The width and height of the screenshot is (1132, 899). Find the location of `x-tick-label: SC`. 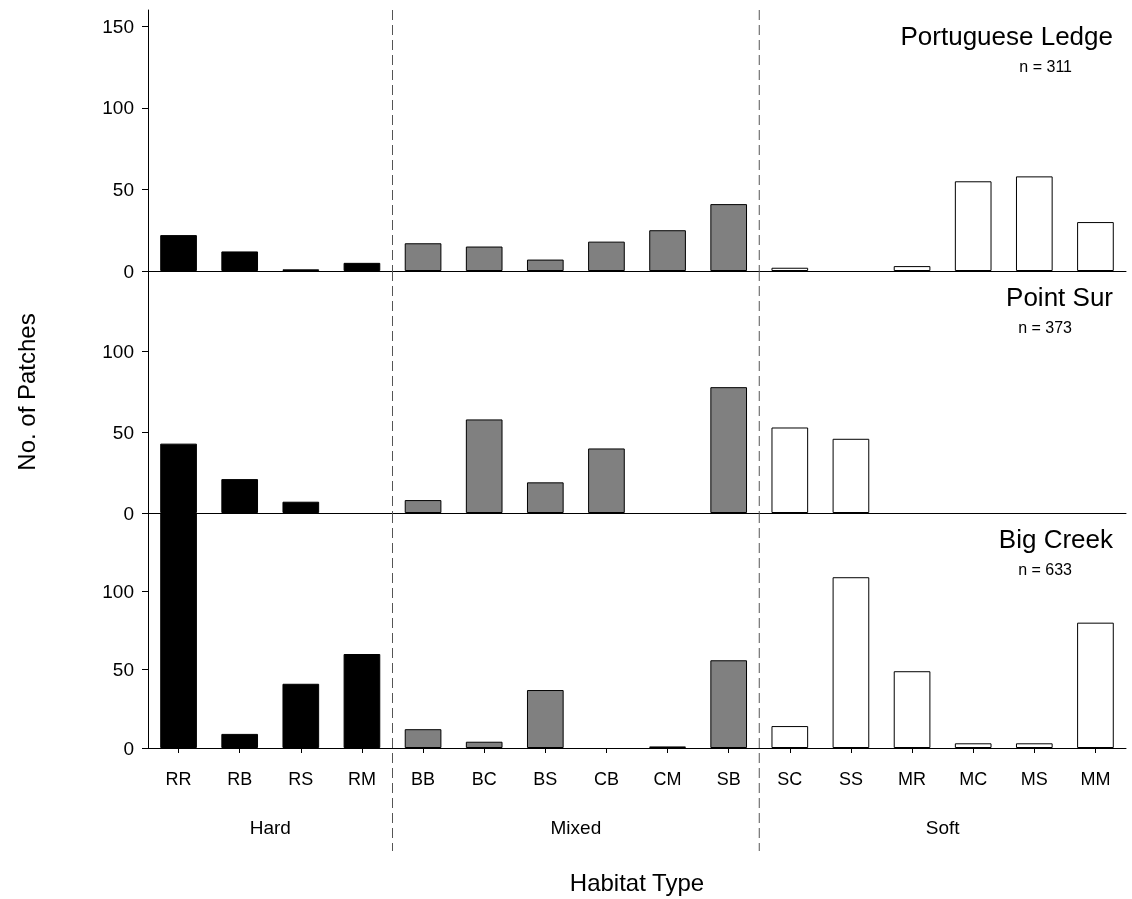

x-tick-label: SC is located at coordinates (790, 779).